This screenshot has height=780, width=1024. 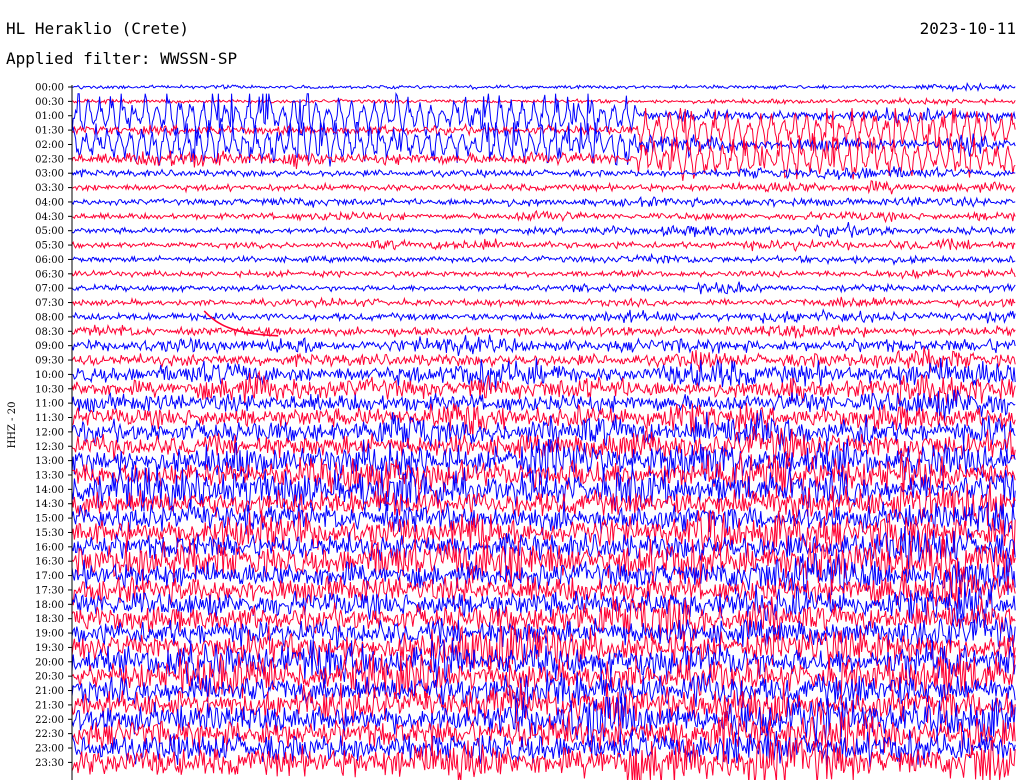 I want to click on trace-row-1930, so click(x=543, y=647).